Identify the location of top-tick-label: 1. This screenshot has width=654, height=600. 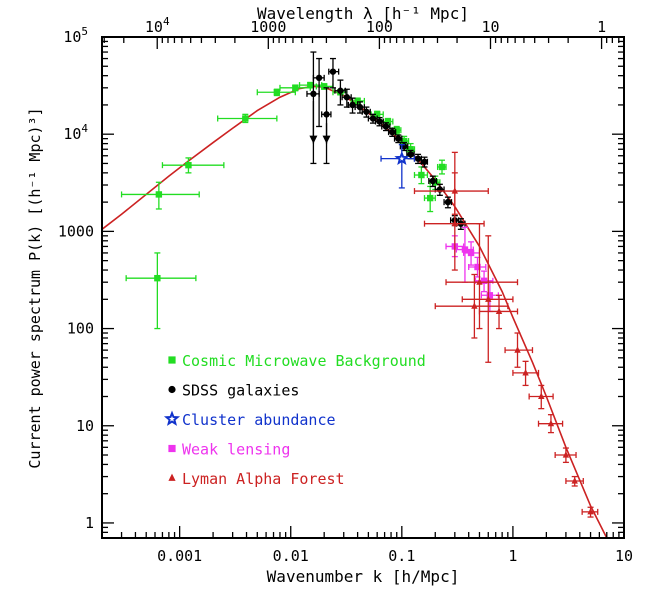
(601, 27).